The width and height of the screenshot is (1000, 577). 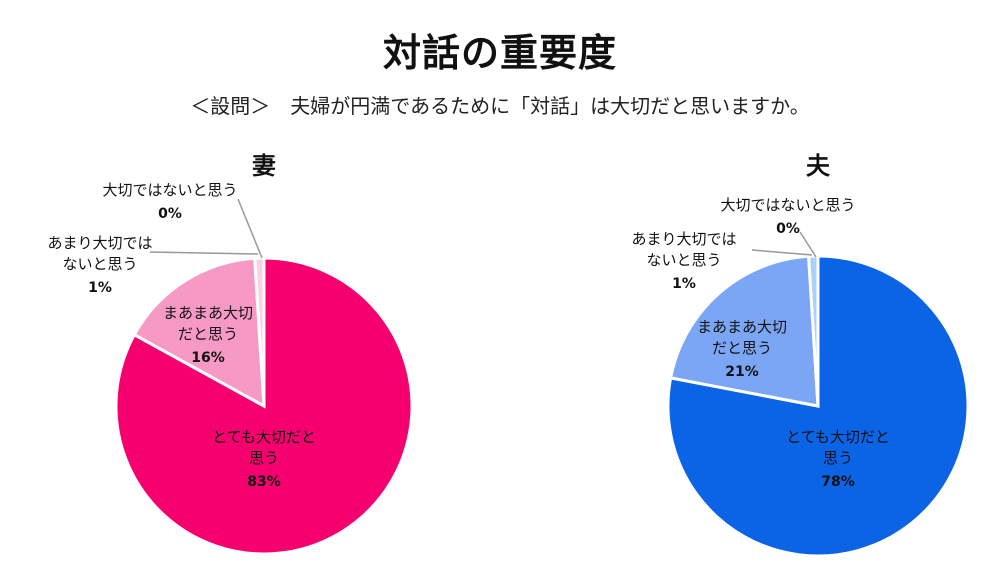 I want to click on page-title: 対話の重要度, so click(x=499, y=53).